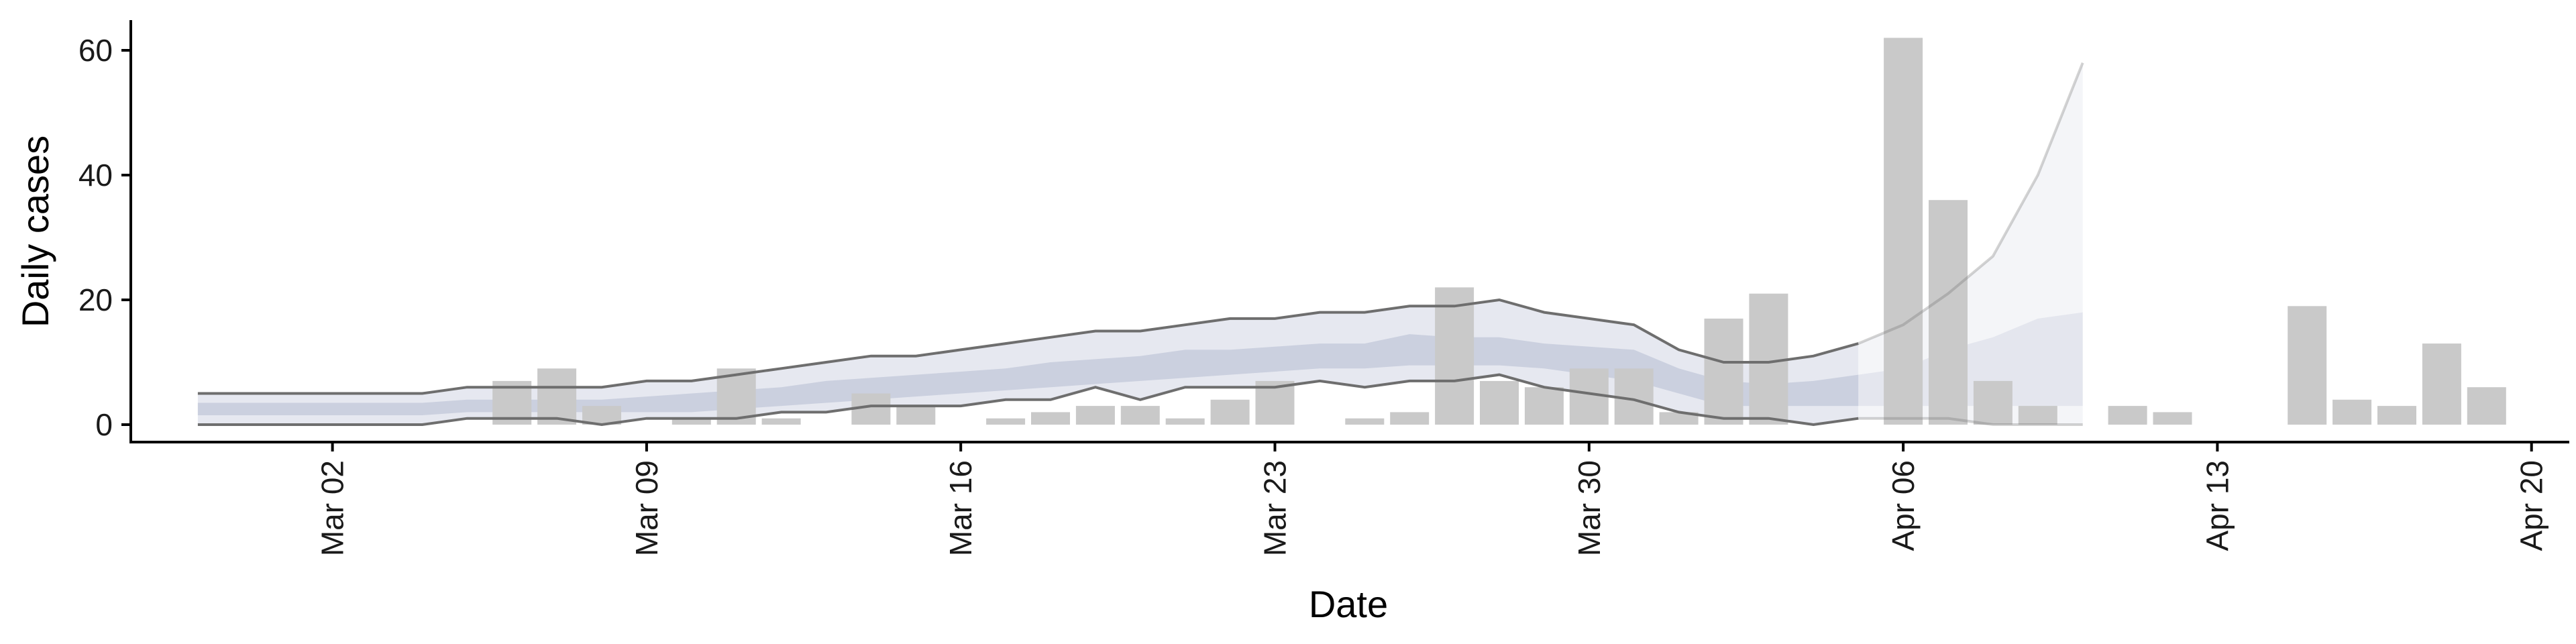 This screenshot has height=644, width=2576. What do you see at coordinates (1028, 400) in the screenshot?
I see `ci90-lower-line` at bounding box center [1028, 400].